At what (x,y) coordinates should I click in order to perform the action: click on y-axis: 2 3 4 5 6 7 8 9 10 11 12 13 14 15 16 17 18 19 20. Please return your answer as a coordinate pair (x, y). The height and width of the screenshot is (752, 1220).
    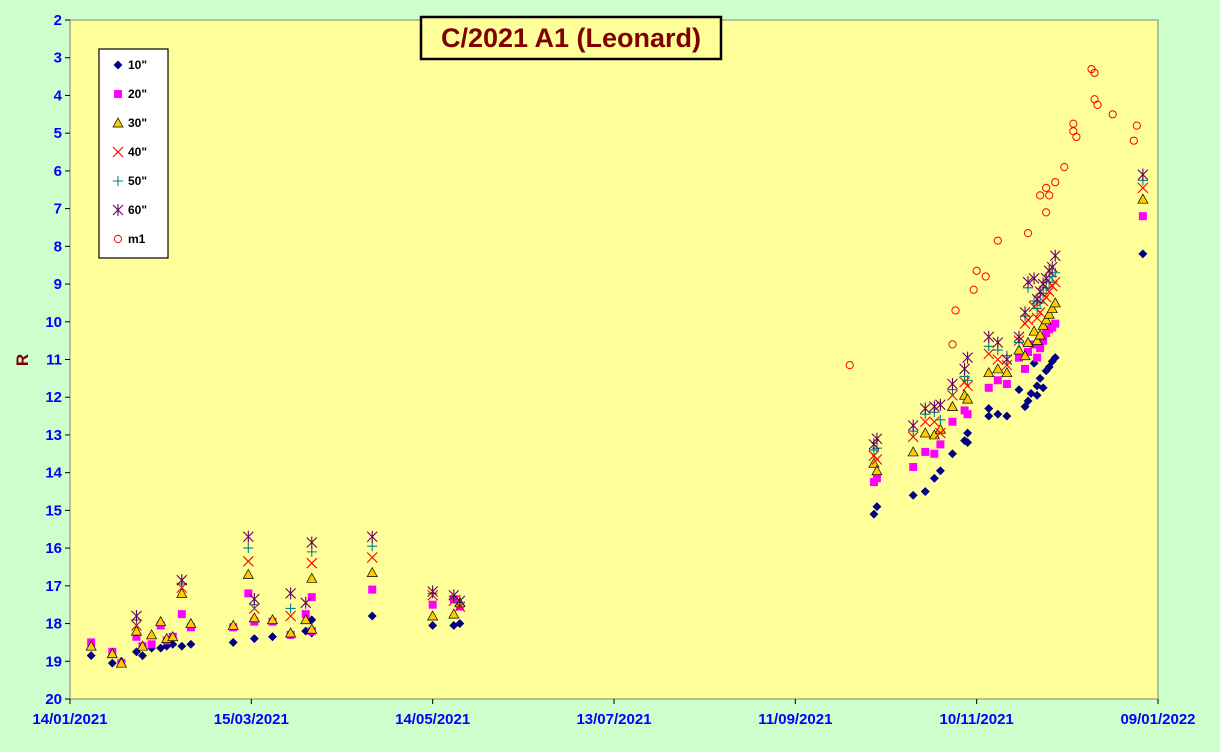
    Looking at the image, I should click on (57, 360).